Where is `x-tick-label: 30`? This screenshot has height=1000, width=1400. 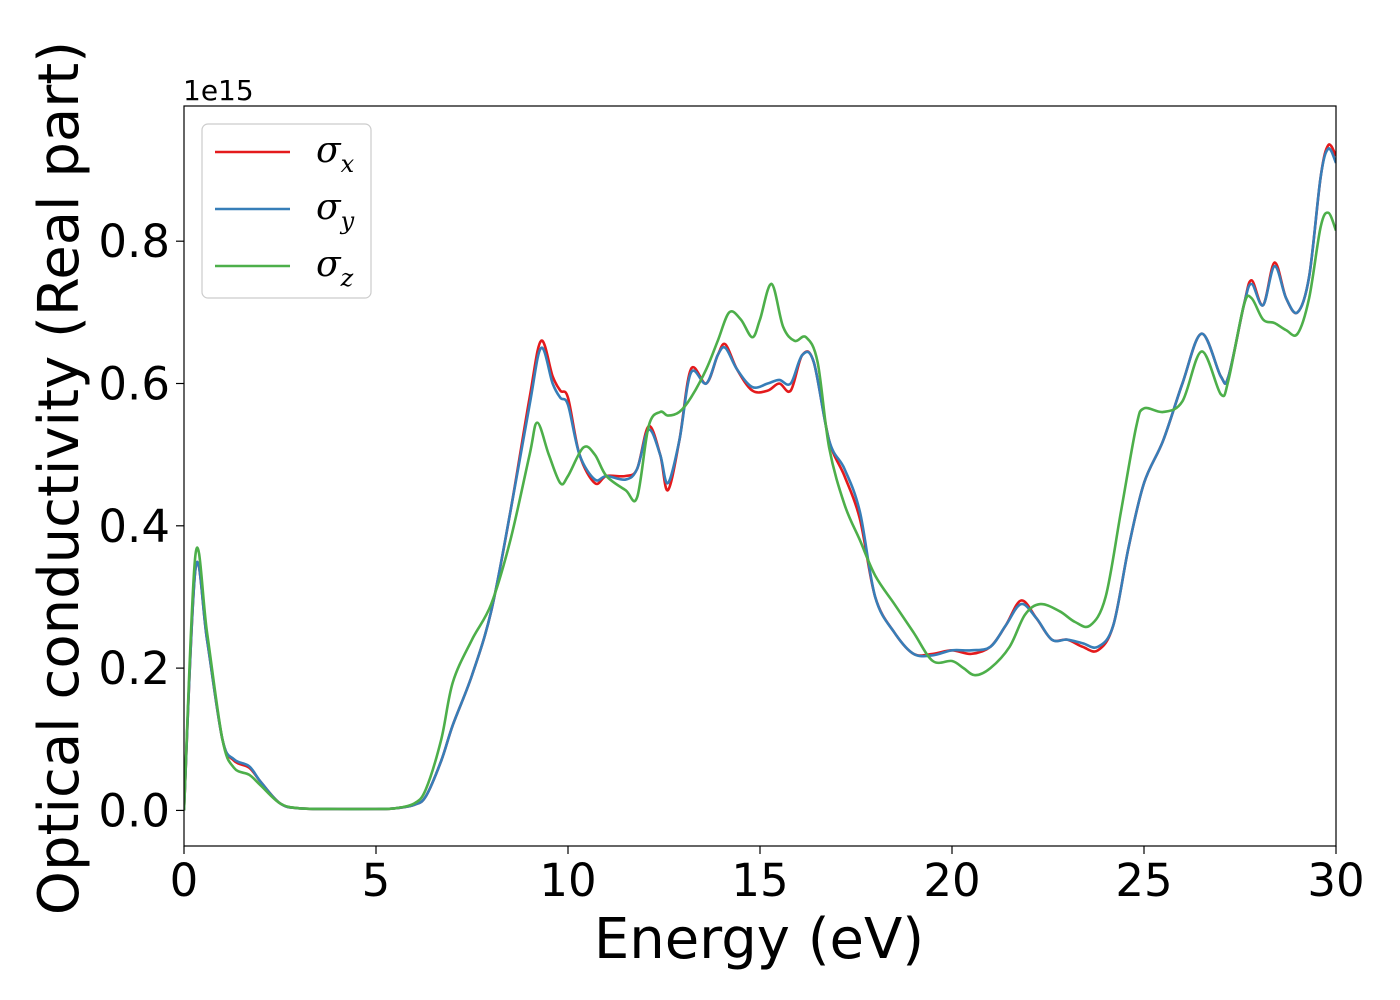
x-tick-label: 30 is located at coordinates (1335, 880).